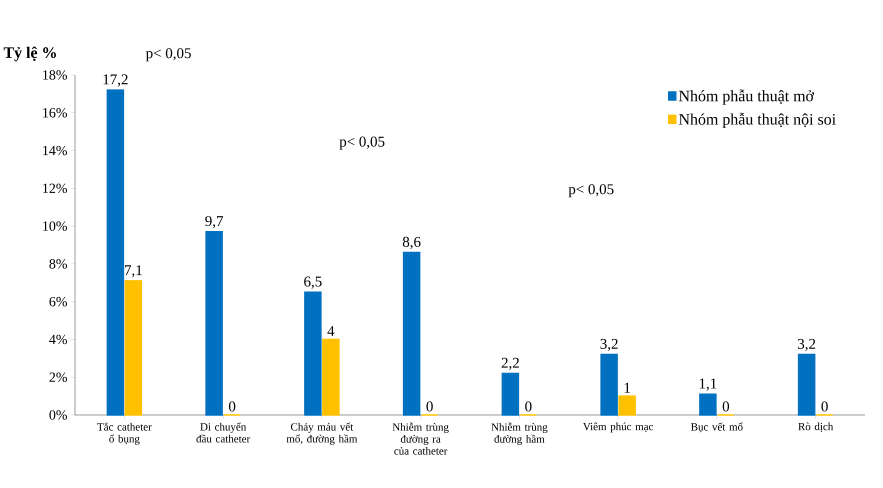 The image size is (883, 488). What do you see at coordinates (708, 384) in the screenshot?
I see `data-label: 1,1` at bounding box center [708, 384].